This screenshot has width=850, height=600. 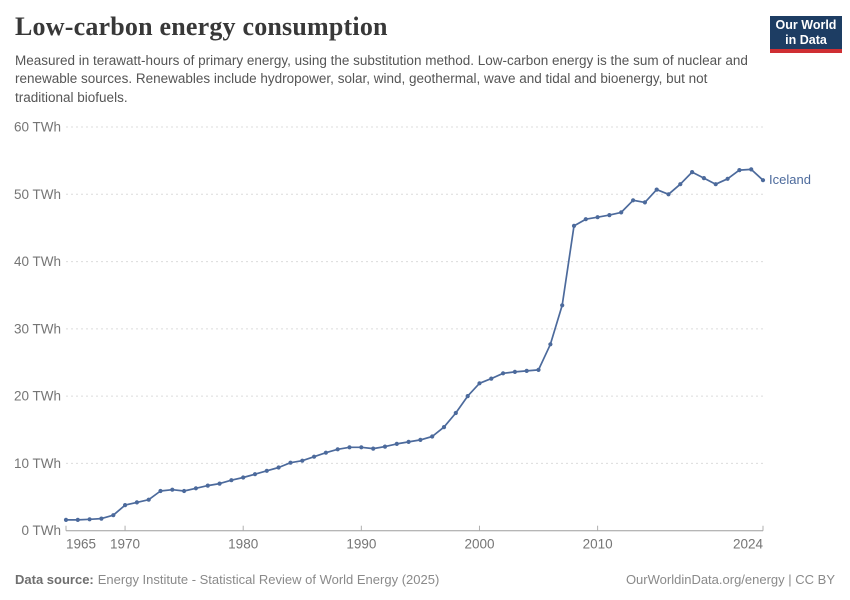 What do you see at coordinates (81, 544) in the screenshot?
I see `x-tick-label: 1965` at bounding box center [81, 544].